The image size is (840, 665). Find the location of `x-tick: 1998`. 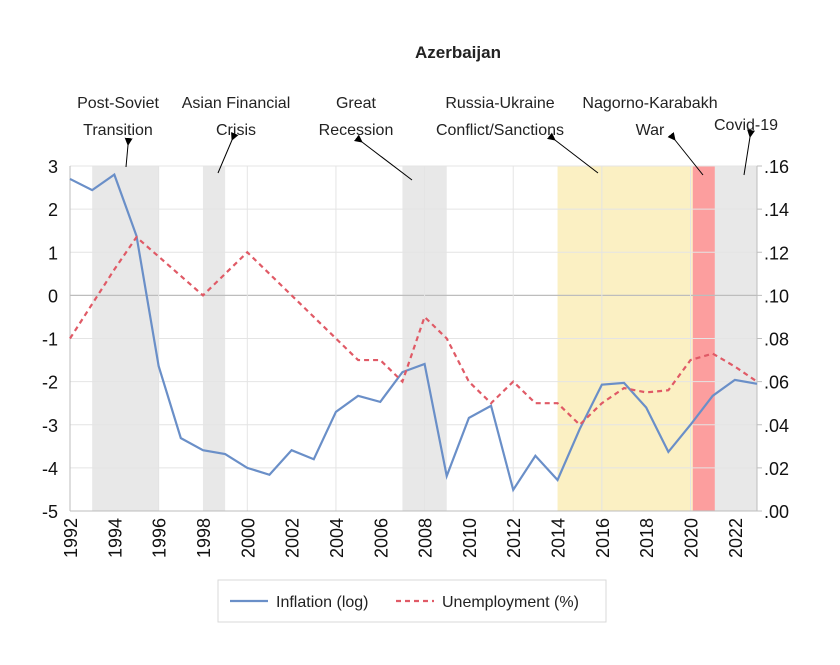

x-tick: 1998 is located at coordinates (204, 538).